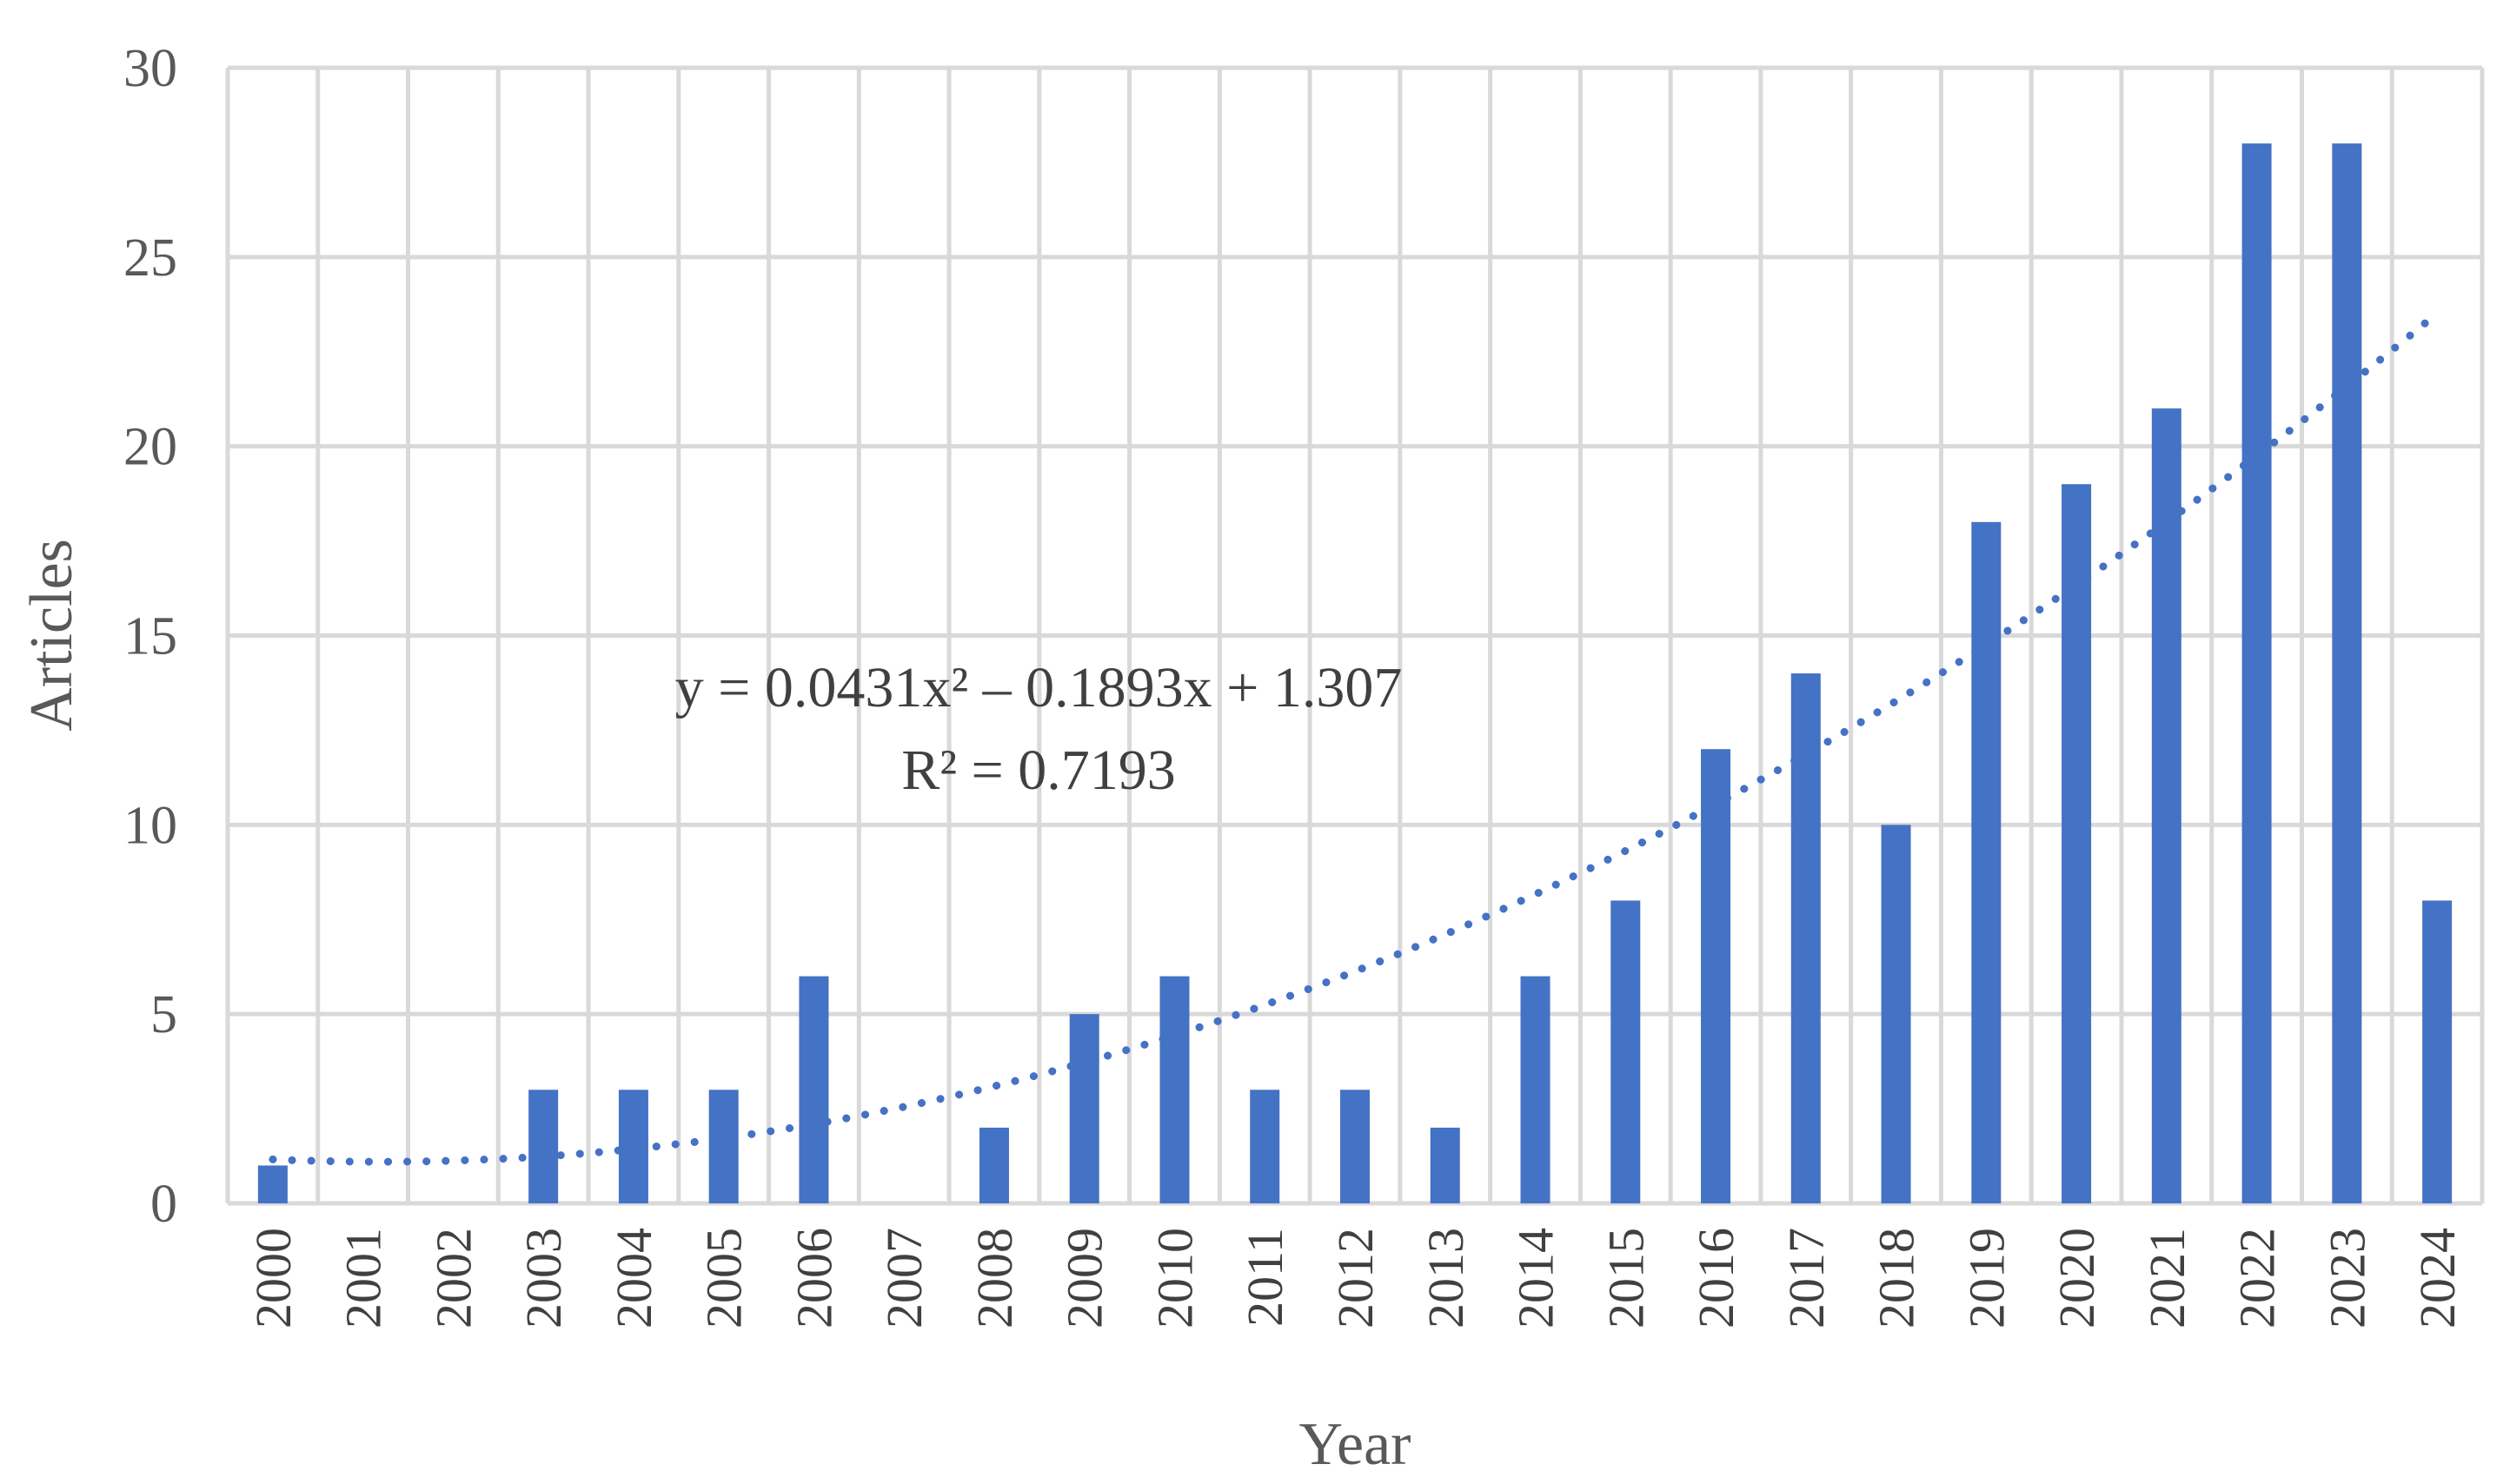 Image resolution: width=2510 pixels, height=1484 pixels. I want to click on bar-2023, so click(2347, 673).